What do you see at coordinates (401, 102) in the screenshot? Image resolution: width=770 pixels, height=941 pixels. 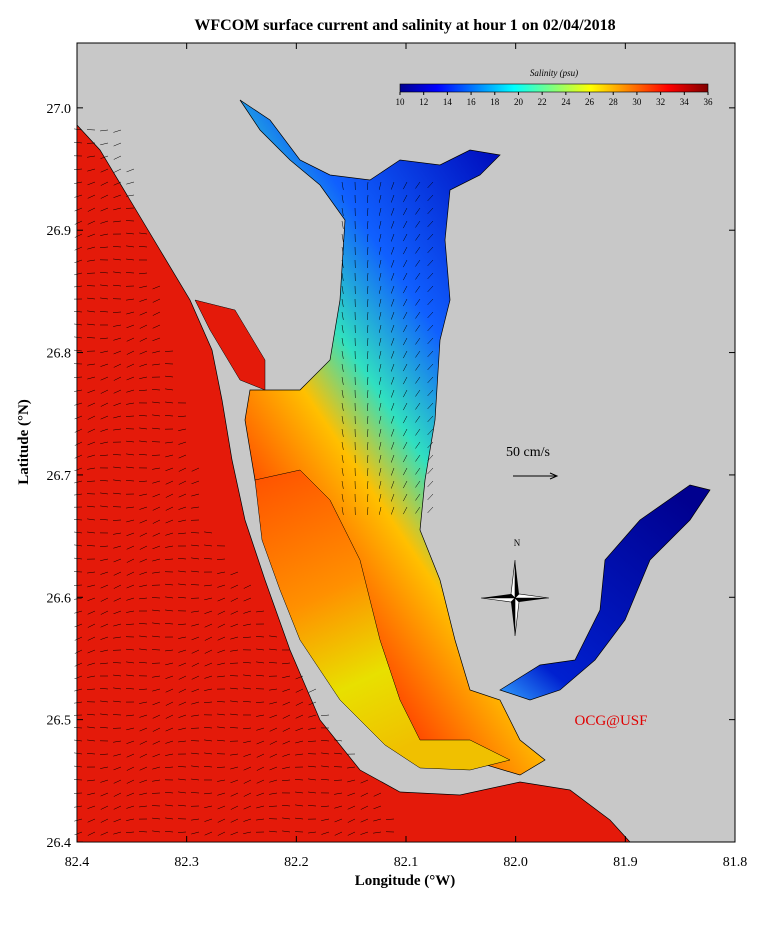 I see `colorbar-tick-label: 10` at bounding box center [401, 102].